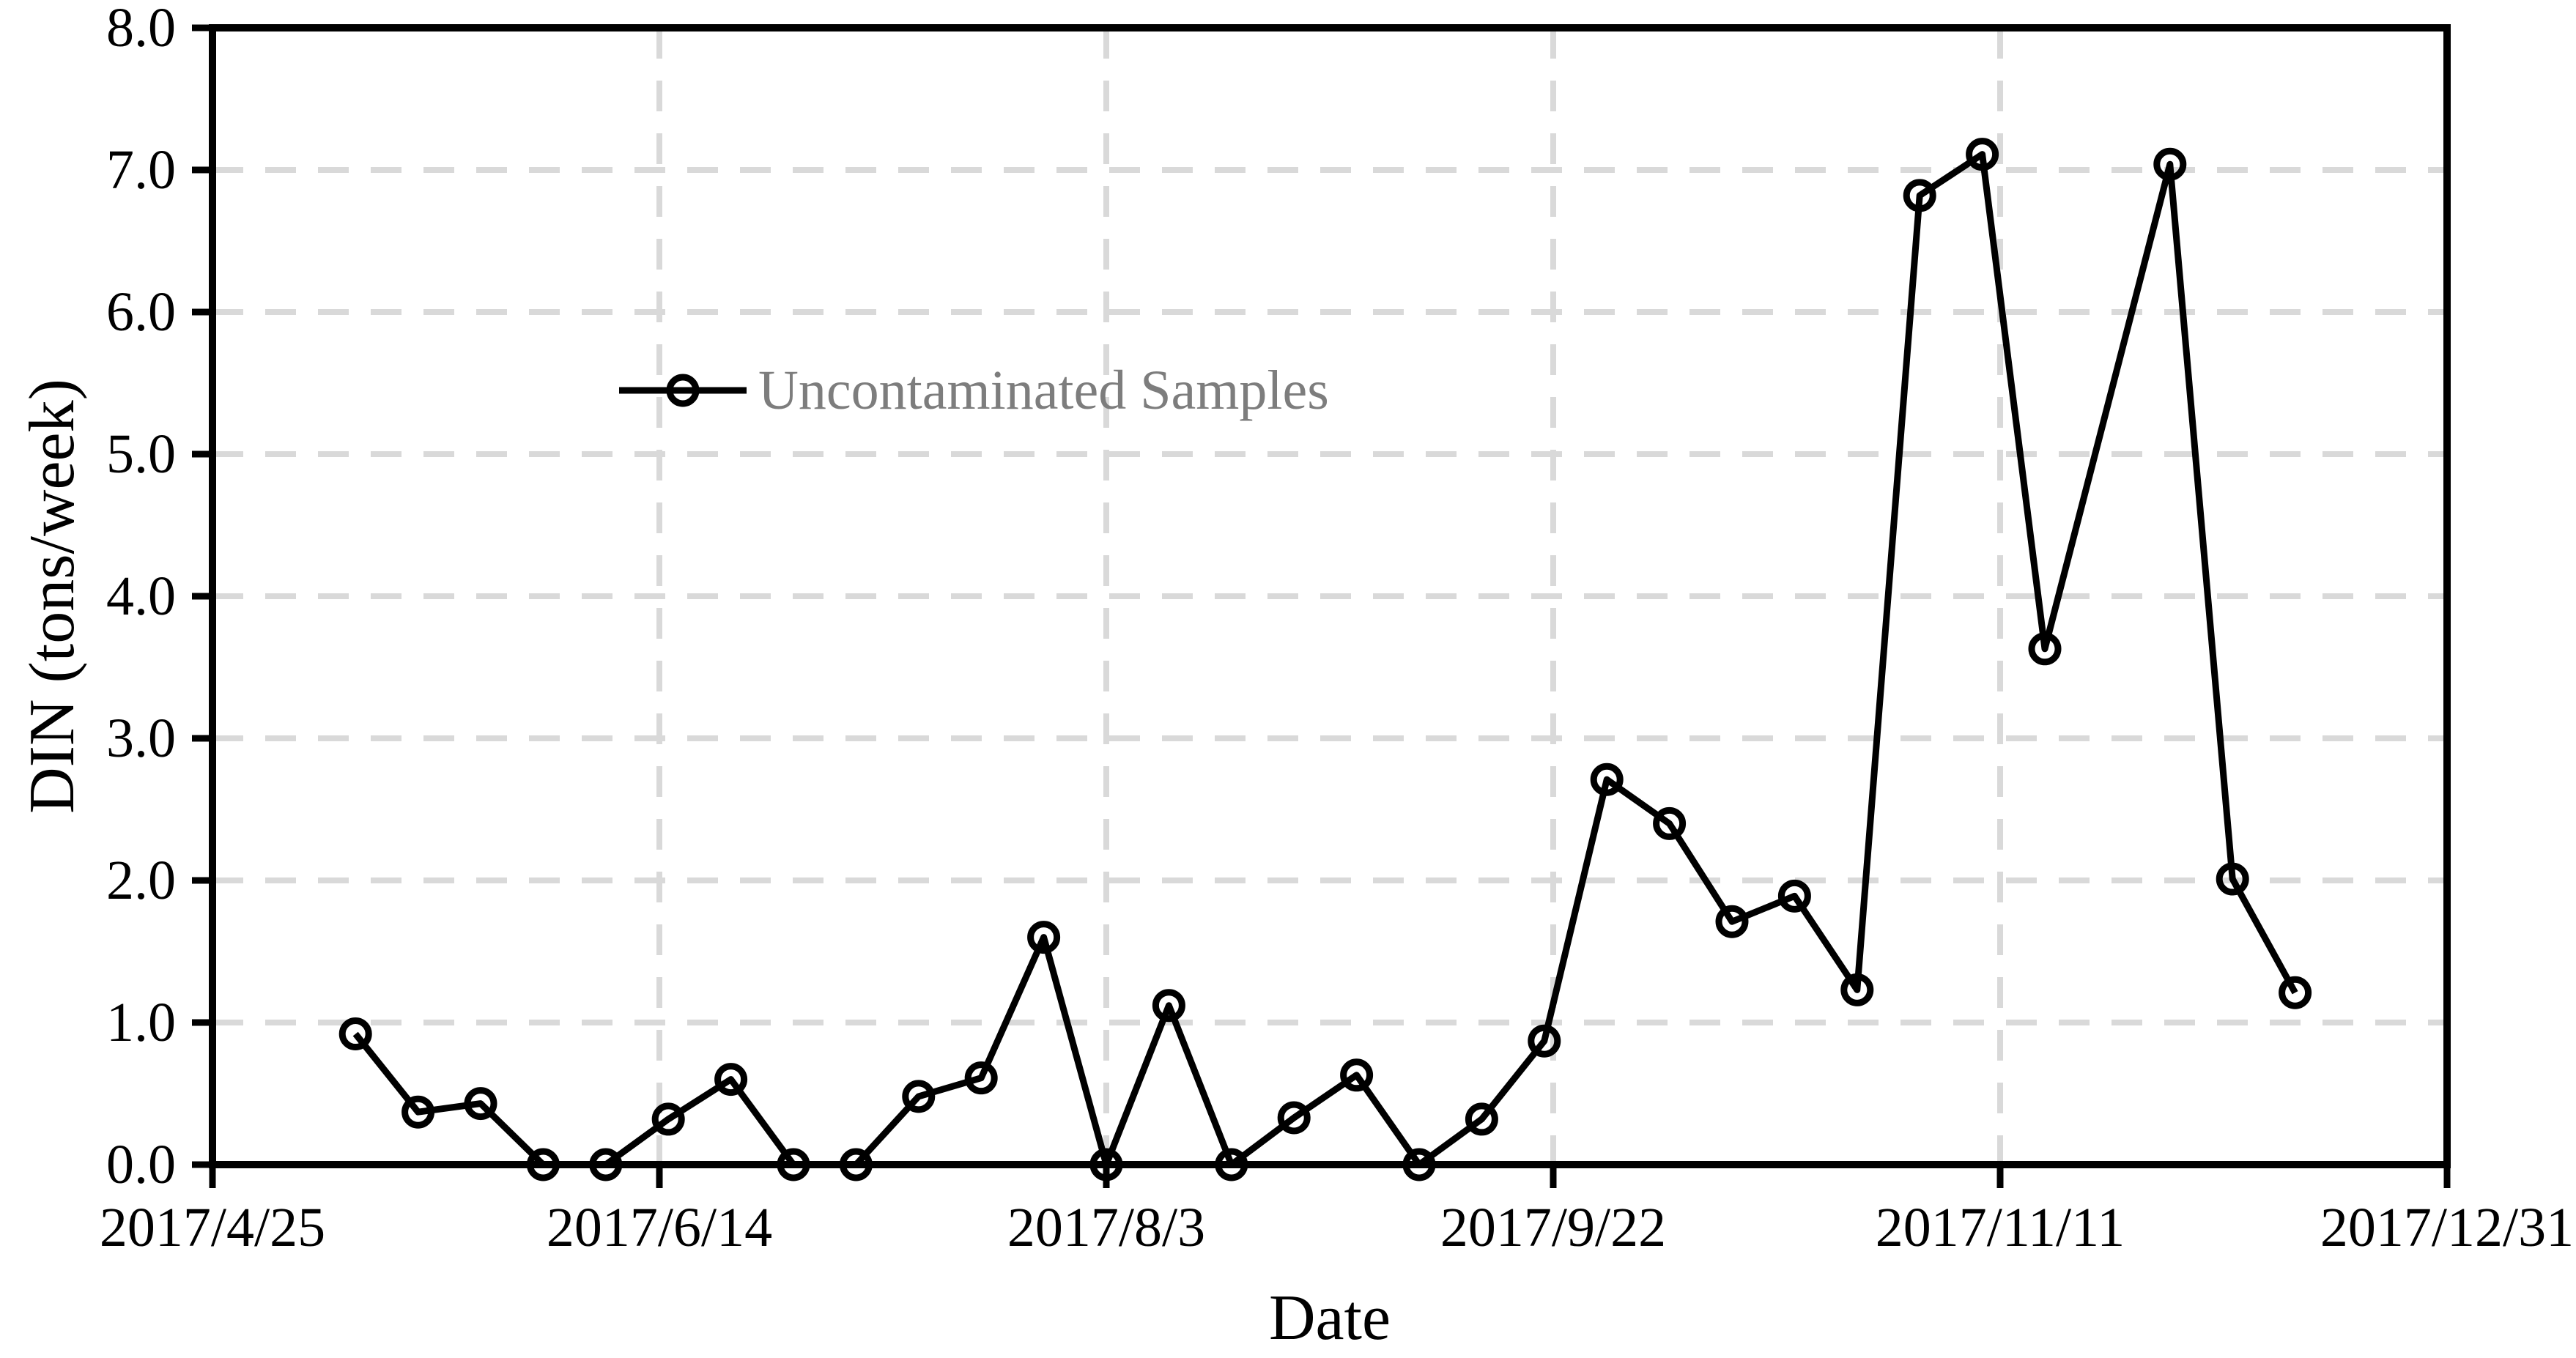 The height and width of the screenshot is (1358, 2576). I want to click on x-tick-label: 2017/12/31, so click(2447, 1227).